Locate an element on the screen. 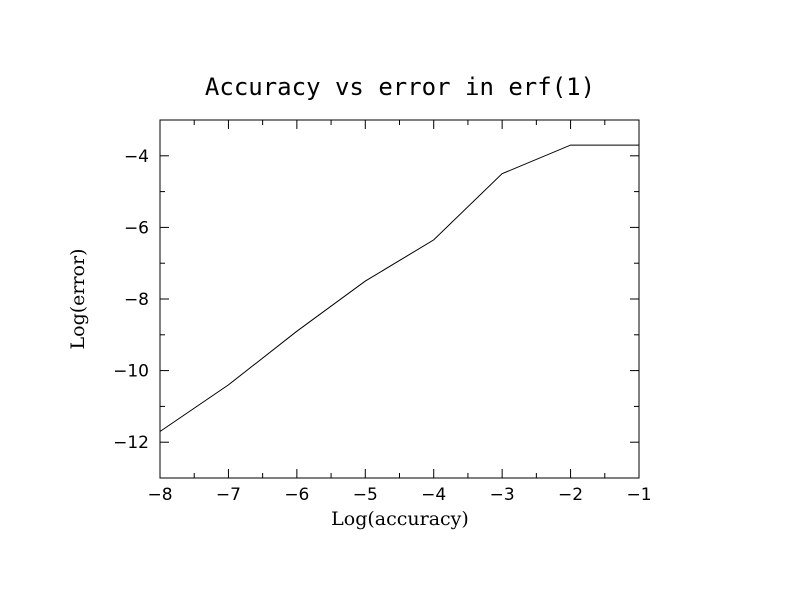 The image size is (800, 600). y-tick-label: −6 is located at coordinates (136, 228).